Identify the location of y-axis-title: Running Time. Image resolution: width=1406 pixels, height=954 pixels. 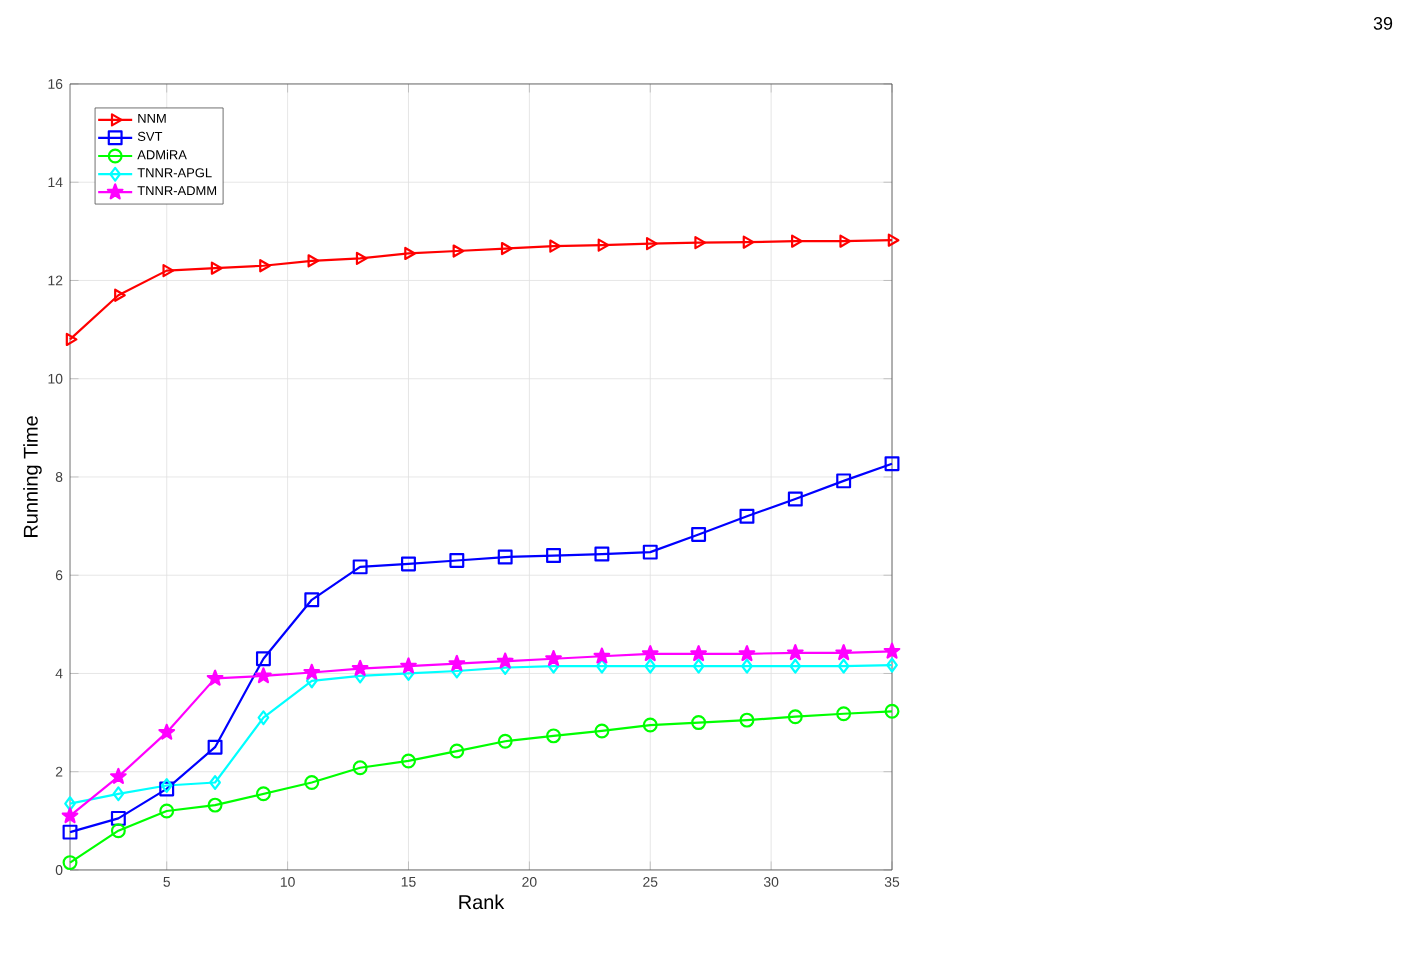
(32, 476).